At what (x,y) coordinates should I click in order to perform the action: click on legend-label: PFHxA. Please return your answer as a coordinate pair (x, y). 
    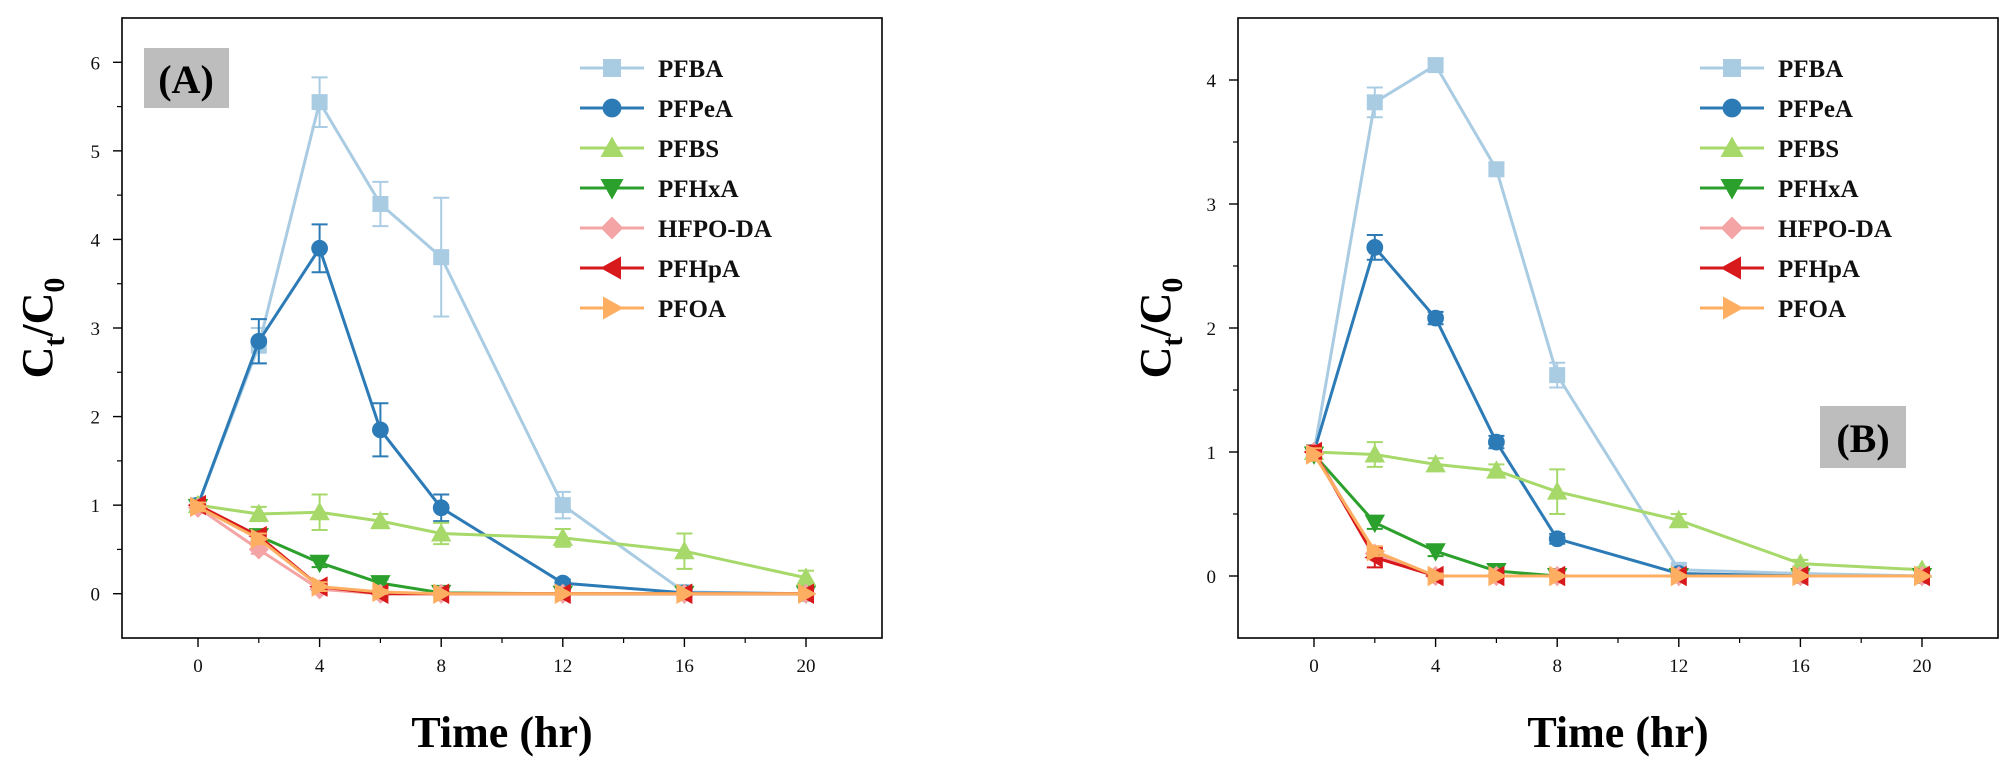
    Looking at the image, I should click on (698, 189).